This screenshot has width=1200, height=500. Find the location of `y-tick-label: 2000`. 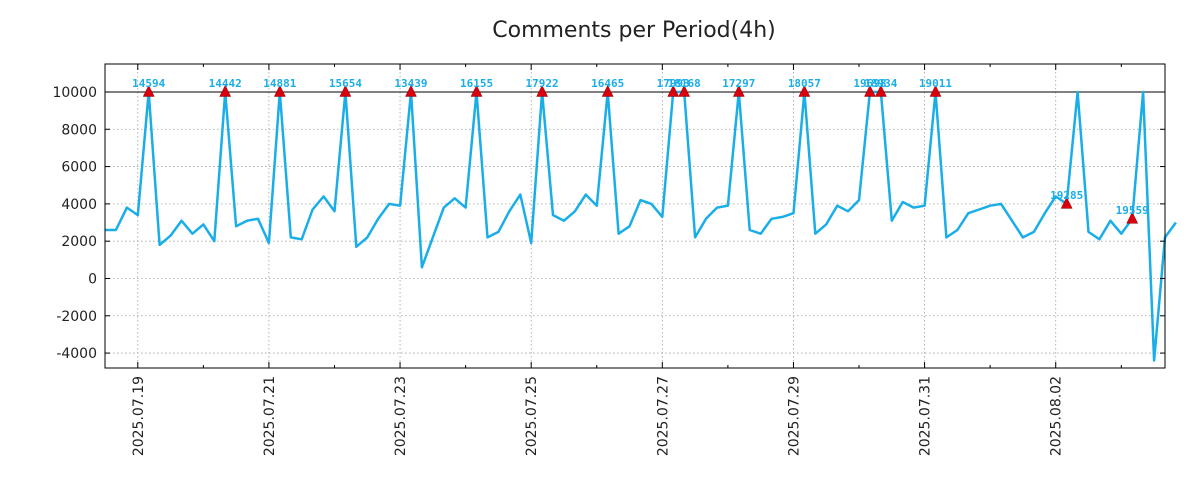

y-tick-label: 2000 is located at coordinates (79, 242).